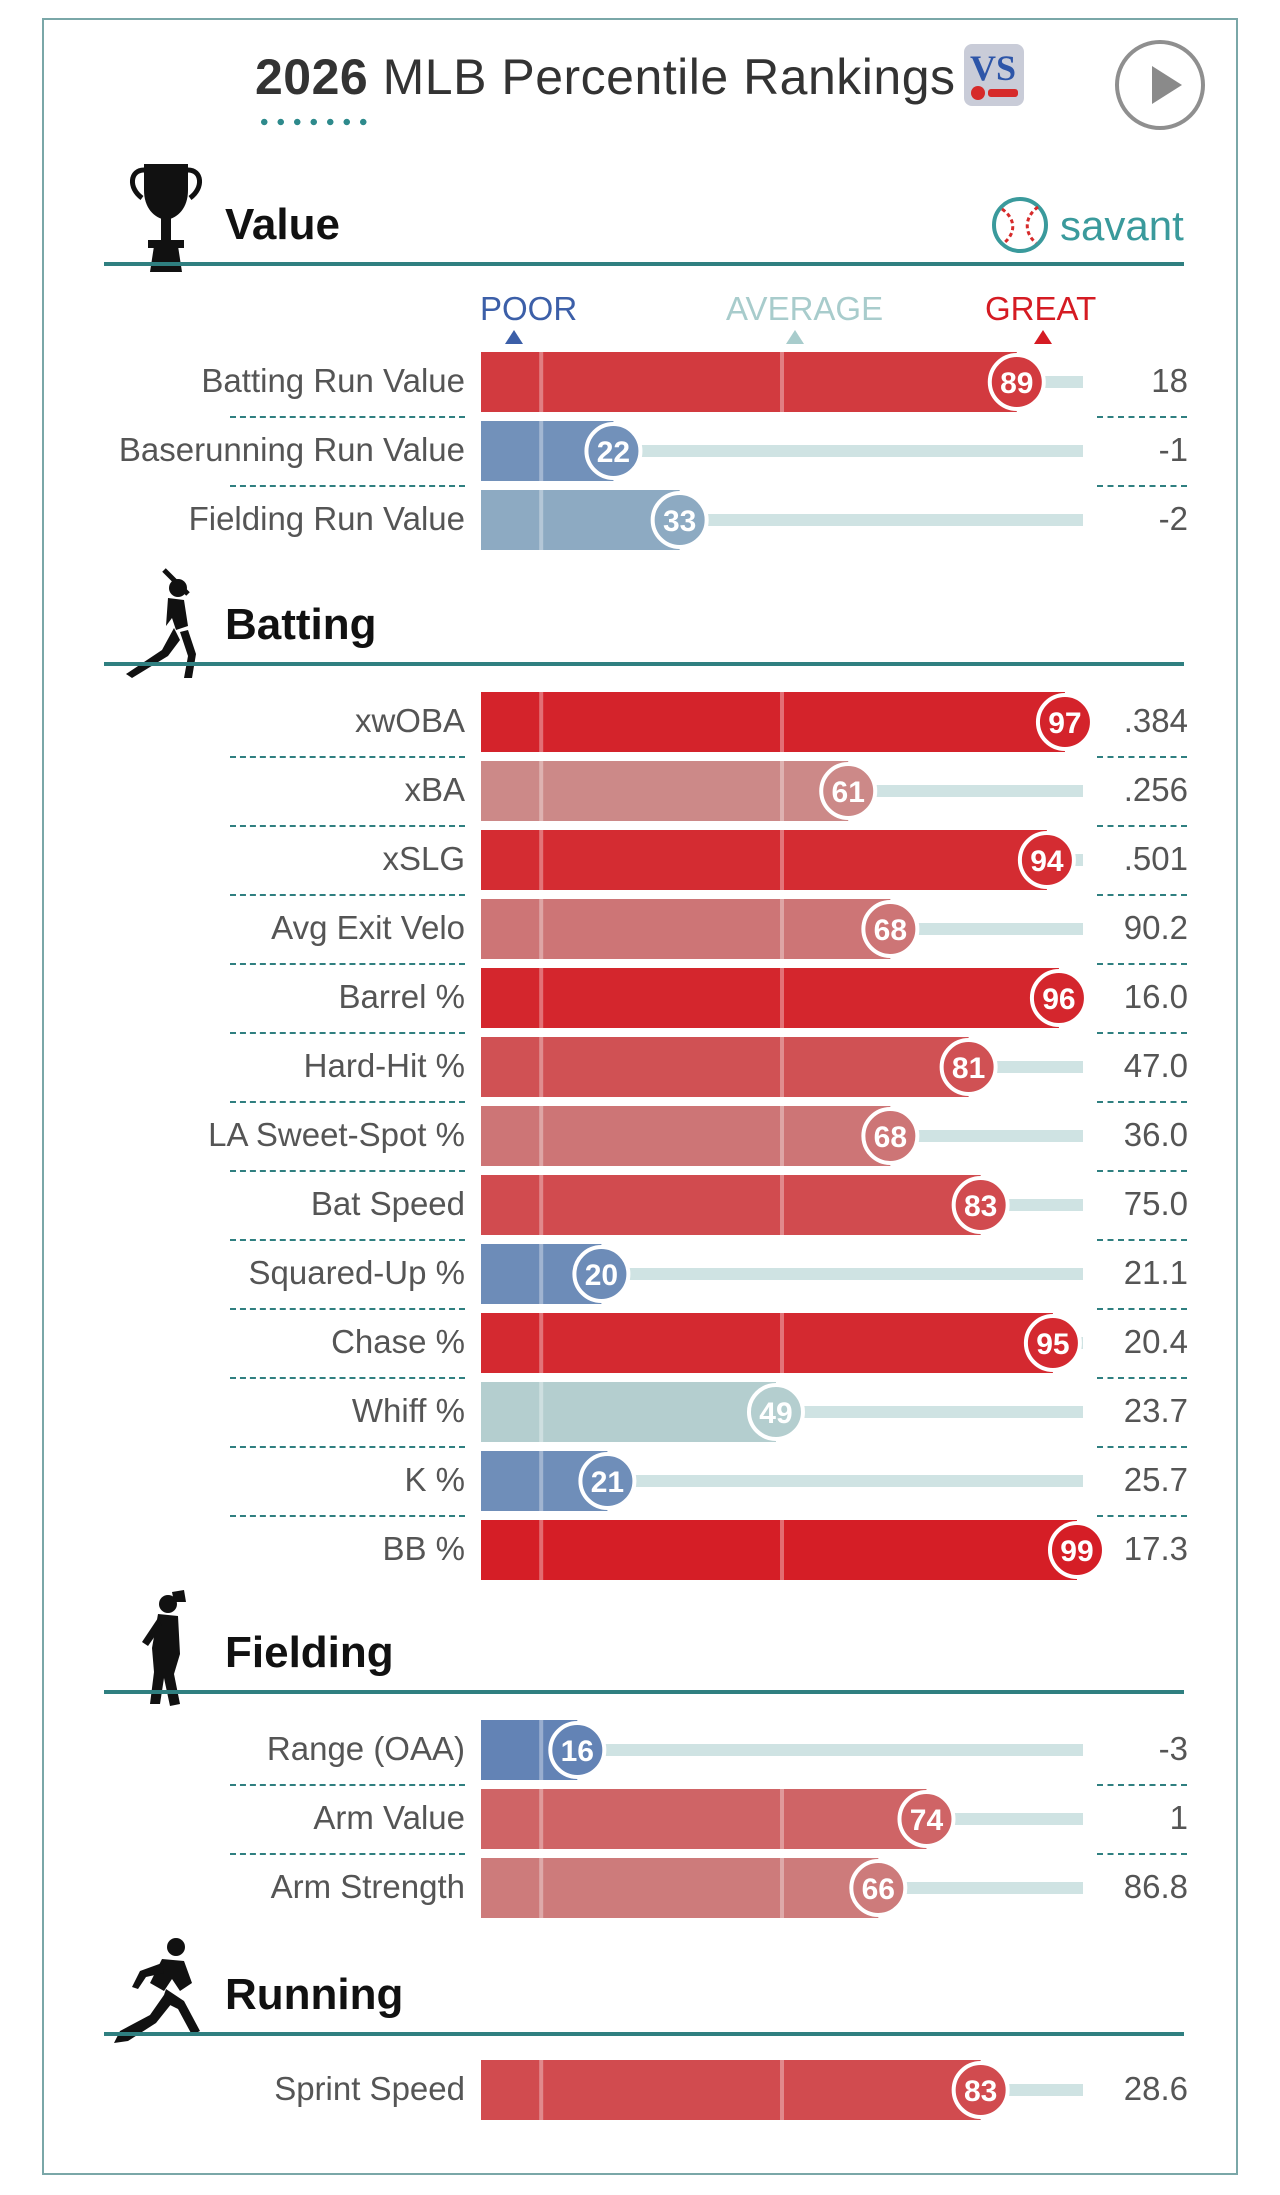 This screenshot has width=1280, height=2195. What do you see at coordinates (669, 77) in the screenshot?
I see `title-text: MLB Percentile Rankings` at bounding box center [669, 77].